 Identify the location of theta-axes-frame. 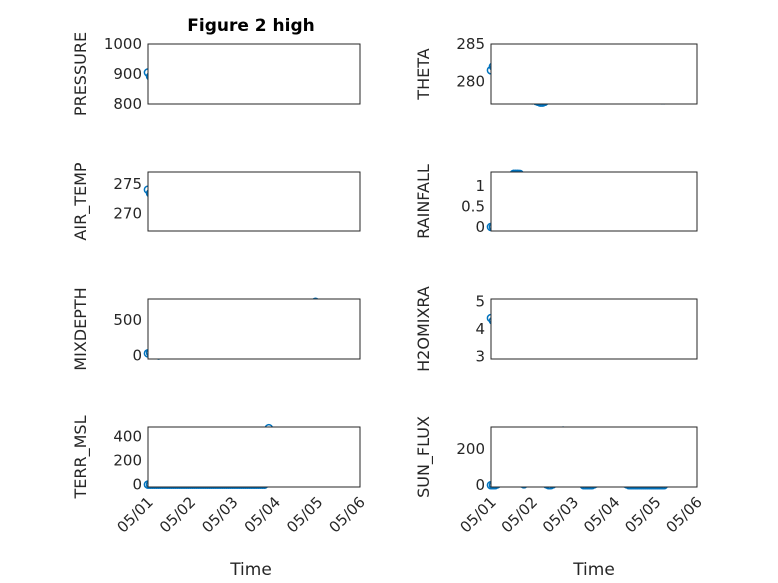
(594, 74).